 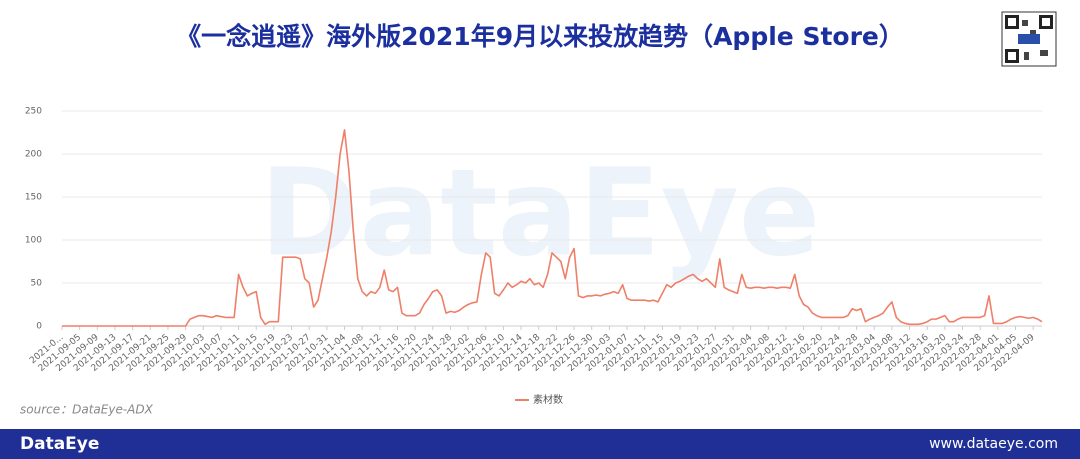 I want to click on y-tick-label: 100, so click(x=33, y=241).